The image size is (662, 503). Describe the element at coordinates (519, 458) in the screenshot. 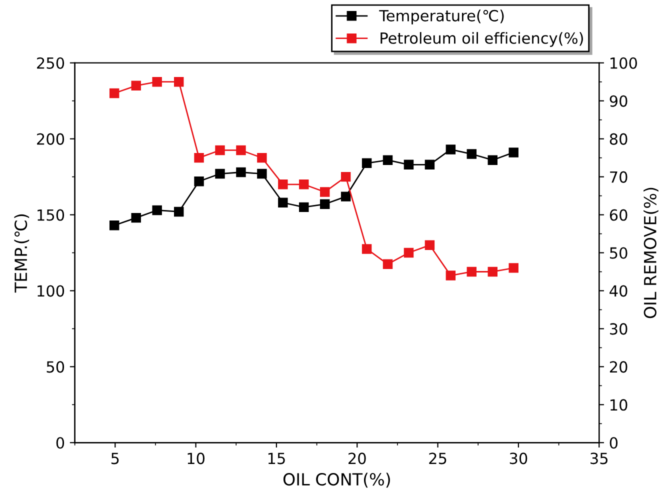

I see `x-tick-label: 30` at that location.